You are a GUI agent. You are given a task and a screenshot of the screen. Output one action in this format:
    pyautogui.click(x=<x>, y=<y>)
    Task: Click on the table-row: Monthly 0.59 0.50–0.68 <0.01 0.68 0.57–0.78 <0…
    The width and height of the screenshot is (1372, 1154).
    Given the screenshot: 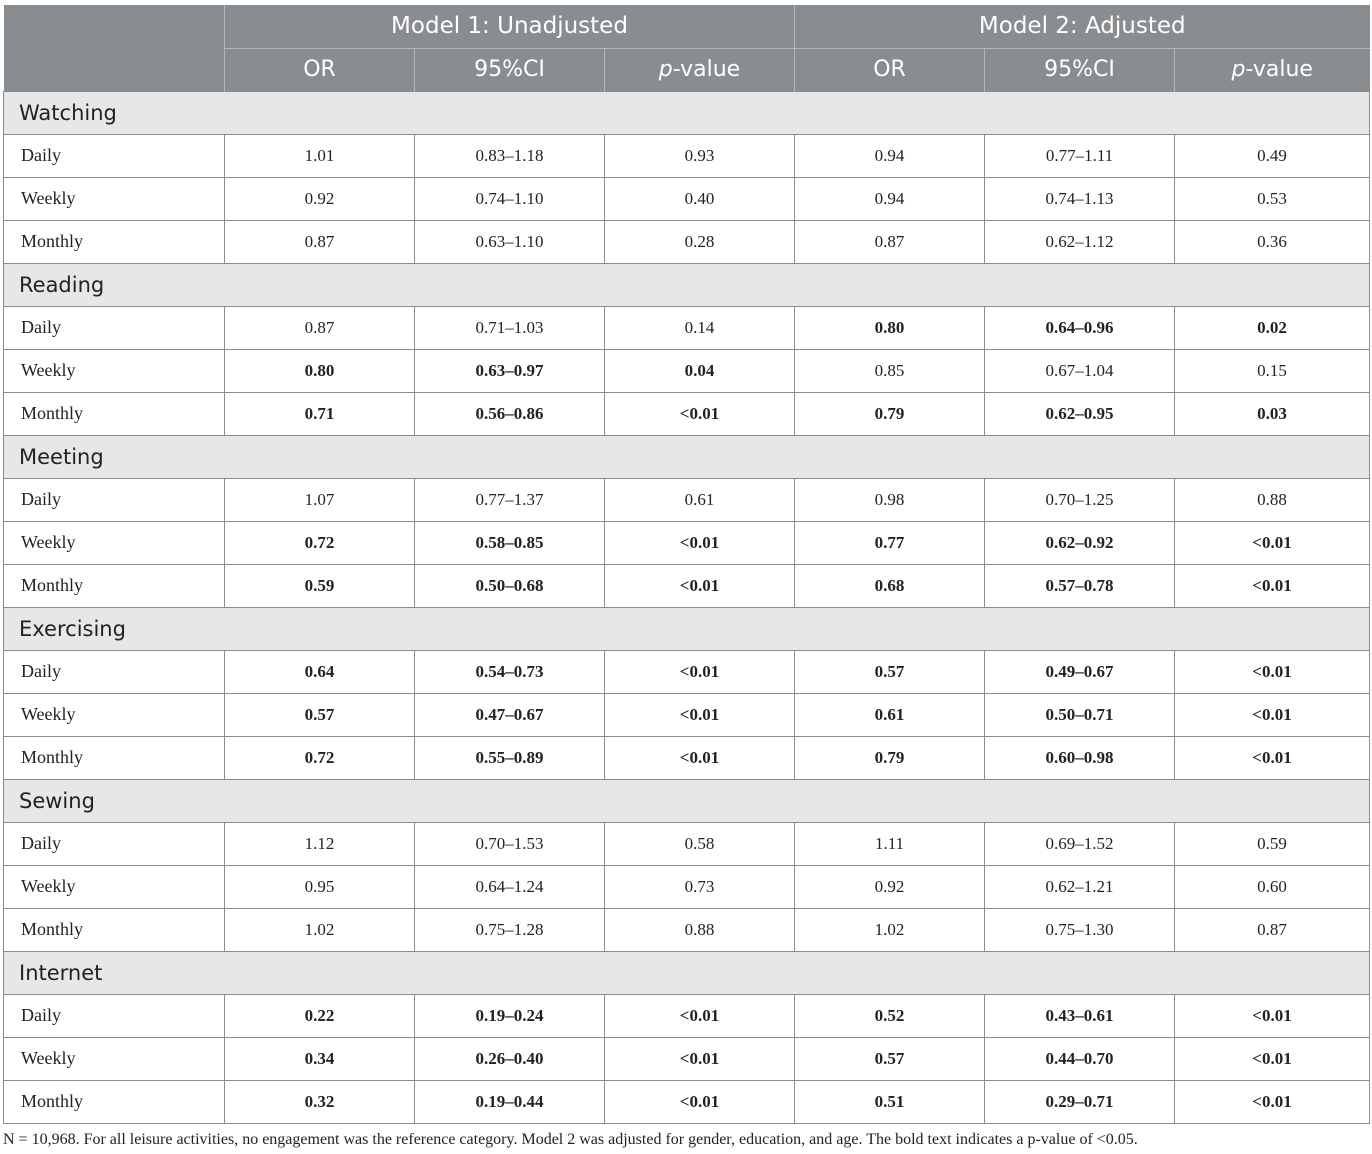 What is the action you would take?
    pyautogui.click(x=687, y=585)
    